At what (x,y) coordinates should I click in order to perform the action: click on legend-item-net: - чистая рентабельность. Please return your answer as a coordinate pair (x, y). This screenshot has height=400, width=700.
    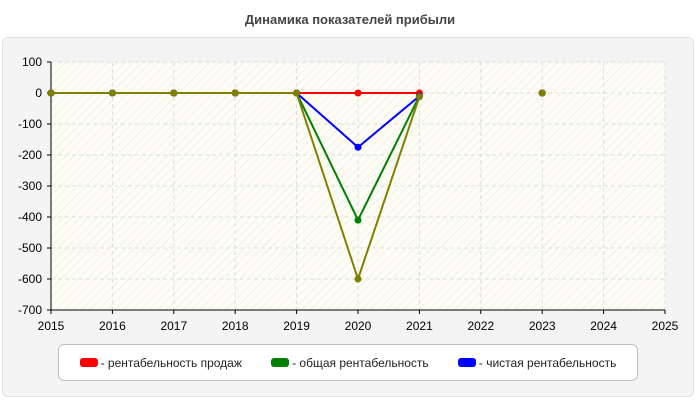
    Looking at the image, I should click on (537, 362).